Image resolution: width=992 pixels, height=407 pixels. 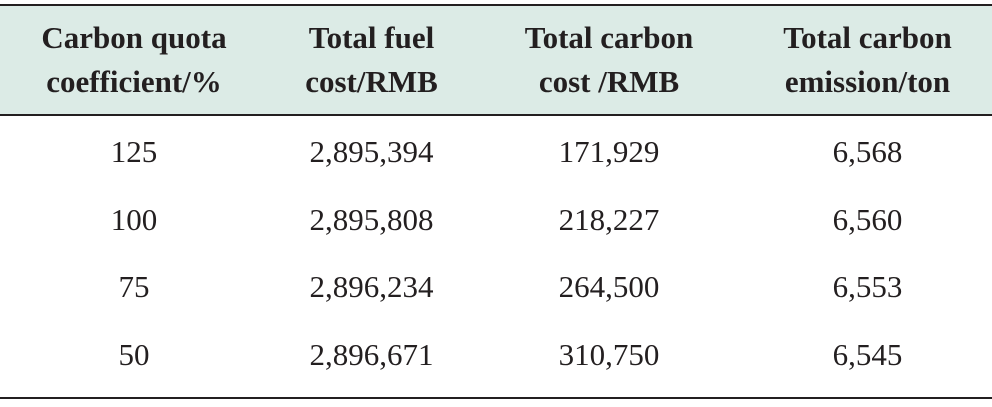 What do you see at coordinates (867, 81) in the screenshot?
I see `header-line: emission/ton` at bounding box center [867, 81].